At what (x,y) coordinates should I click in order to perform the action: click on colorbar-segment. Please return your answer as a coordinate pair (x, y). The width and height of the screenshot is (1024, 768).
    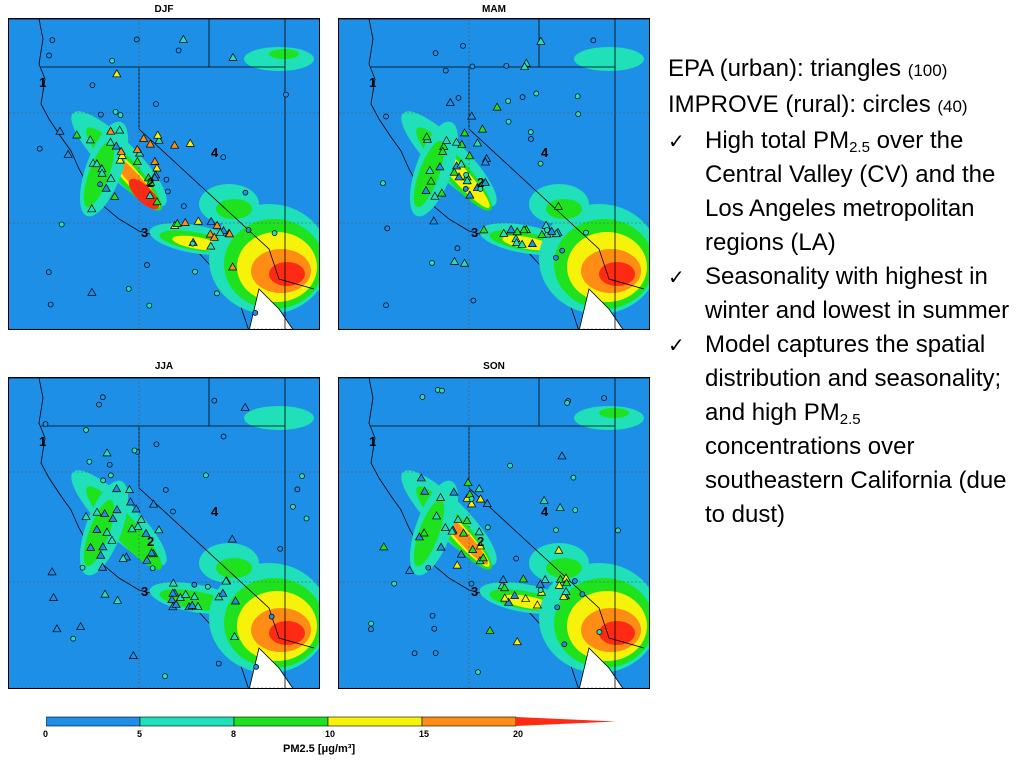
    Looking at the image, I should click on (93, 721).